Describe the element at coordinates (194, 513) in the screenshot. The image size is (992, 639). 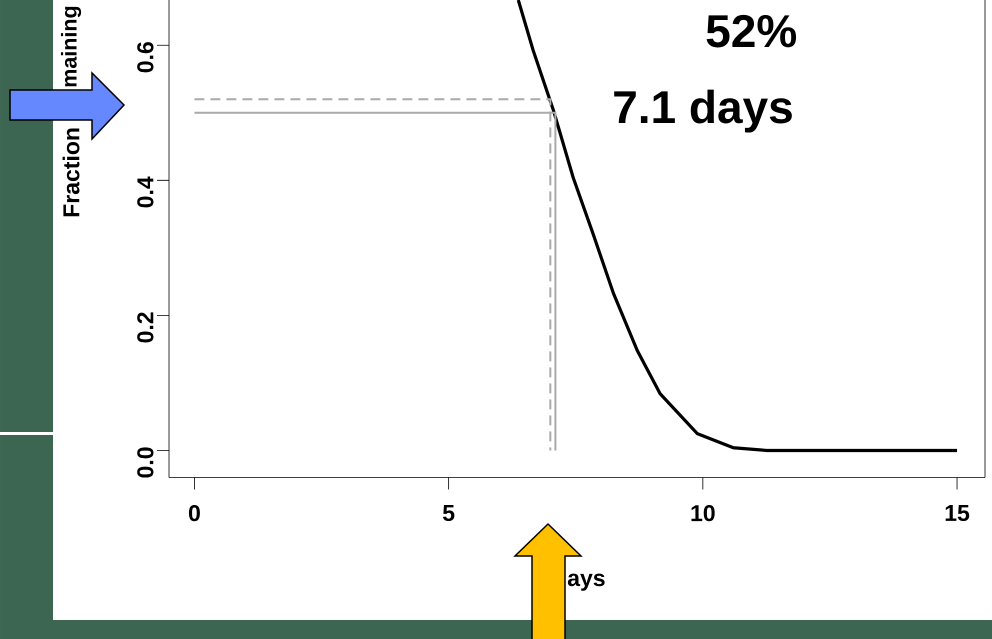
I see `x-tick-label: 0` at that location.